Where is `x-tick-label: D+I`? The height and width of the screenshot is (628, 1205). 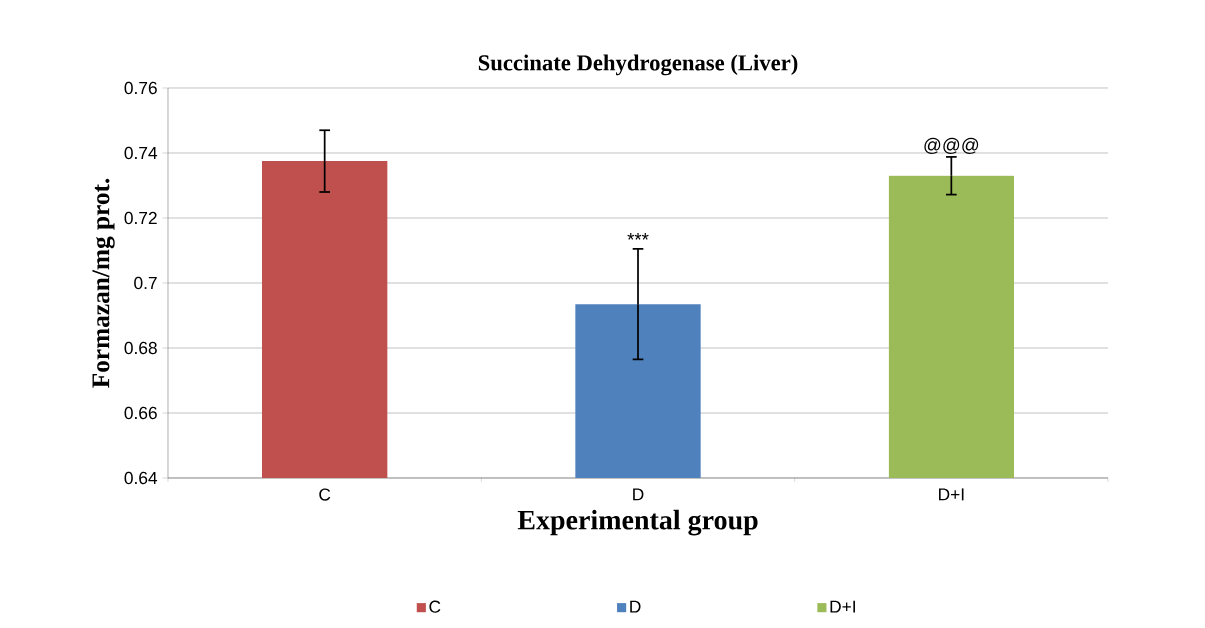 x-tick-label: D+I is located at coordinates (951, 494).